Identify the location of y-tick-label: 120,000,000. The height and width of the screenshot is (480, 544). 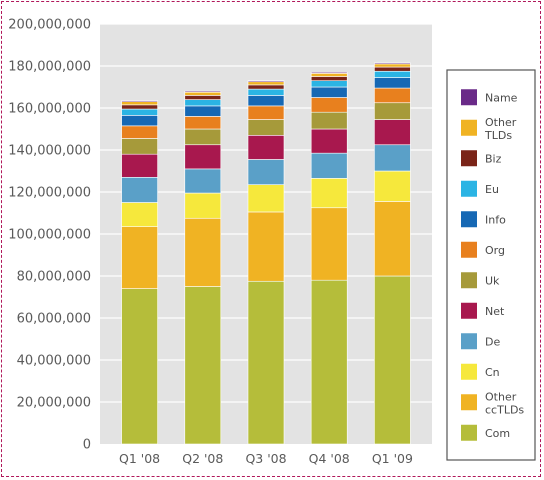
(49, 193).